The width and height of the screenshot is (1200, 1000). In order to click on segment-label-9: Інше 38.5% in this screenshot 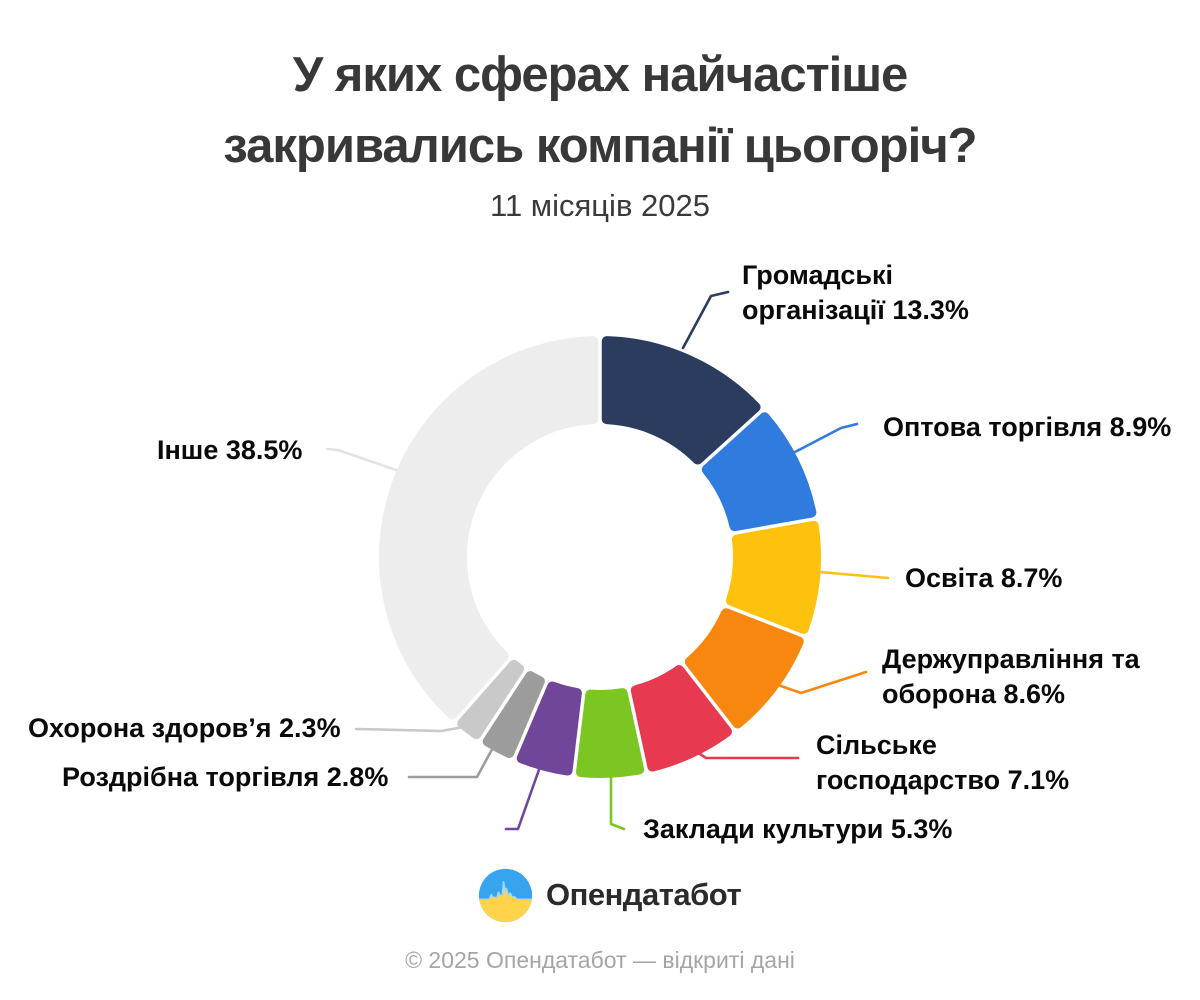, I will do `click(229, 450)`.